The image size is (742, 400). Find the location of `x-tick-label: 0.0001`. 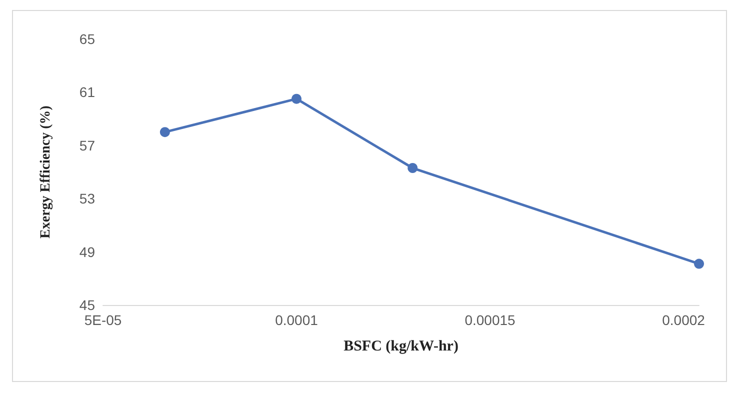

x-tick-label: 0.0001 is located at coordinates (296, 320).